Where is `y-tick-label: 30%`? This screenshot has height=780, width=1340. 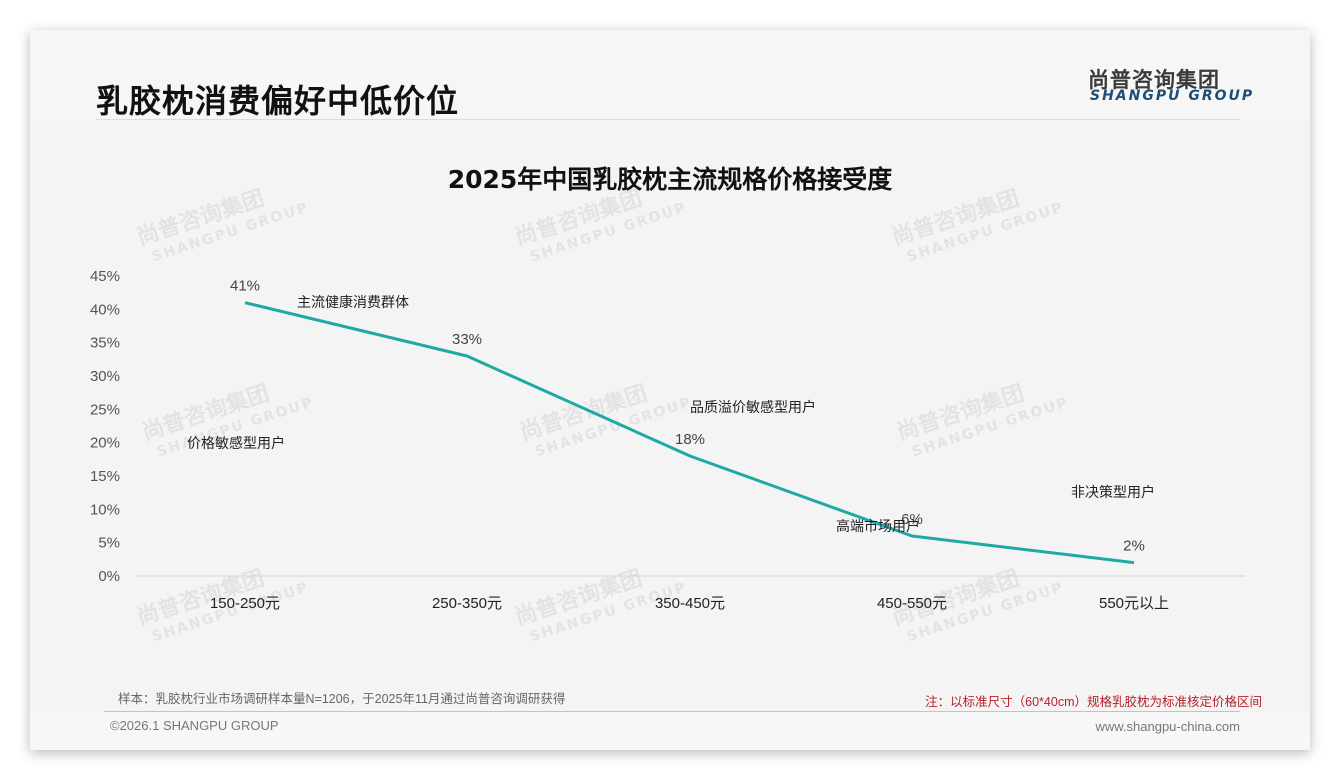
y-tick-label: 30% is located at coordinates (105, 376).